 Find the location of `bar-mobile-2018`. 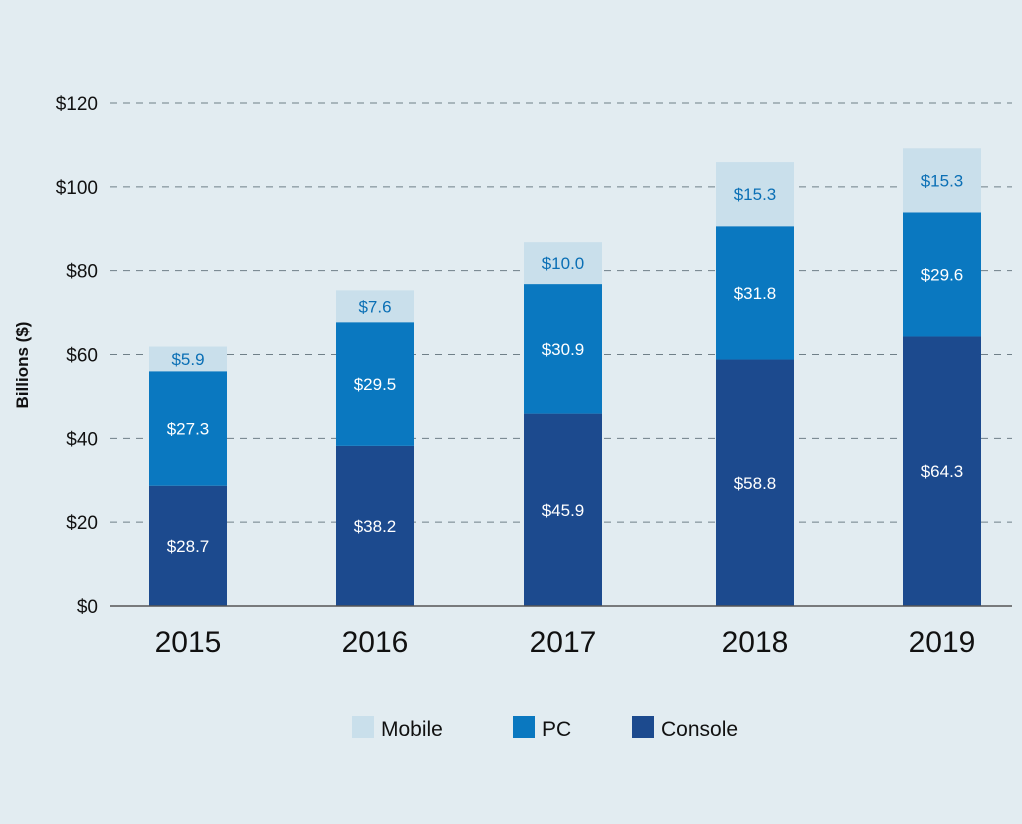

bar-mobile-2018 is located at coordinates (755, 194).